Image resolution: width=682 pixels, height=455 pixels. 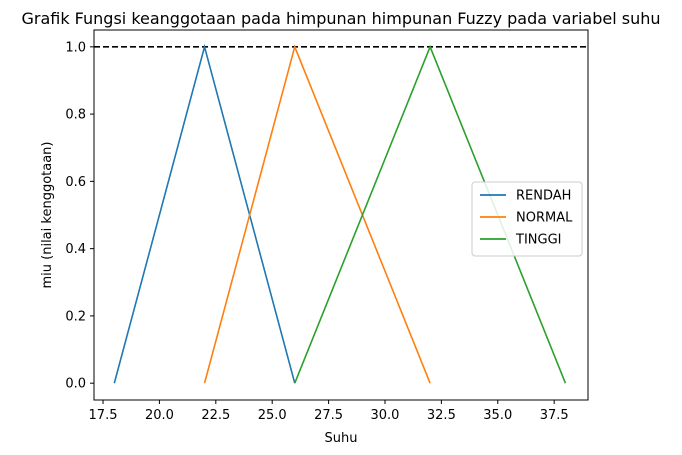 What do you see at coordinates (75, 47) in the screenshot?
I see `y-tick-label: 1.0` at bounding box center [75, 47].